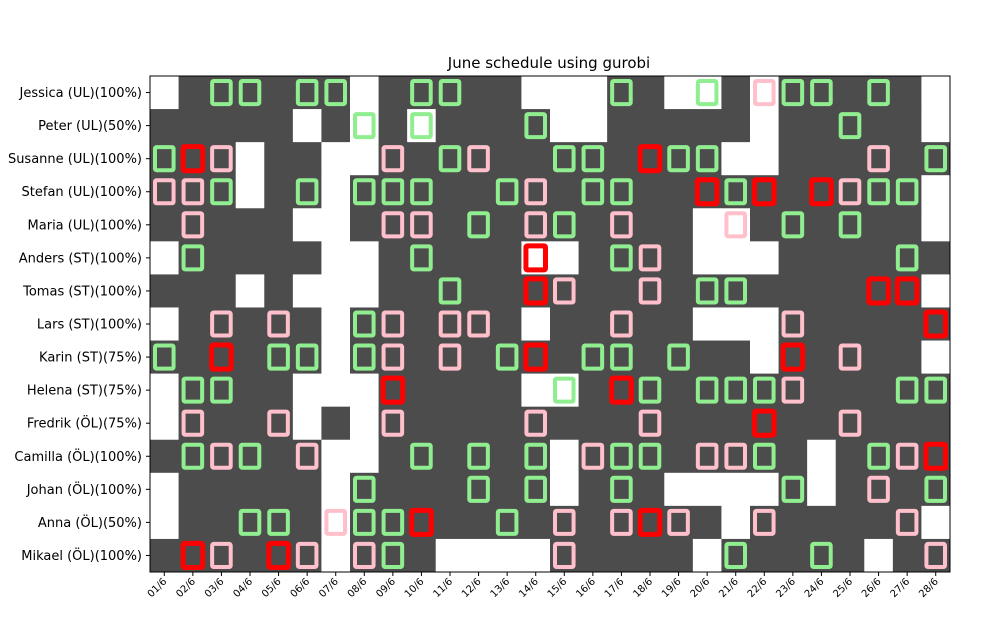  Describe the element at coordinates (358, 588) in the screenshot. I see `x-tick-label: 08/6` at that location.